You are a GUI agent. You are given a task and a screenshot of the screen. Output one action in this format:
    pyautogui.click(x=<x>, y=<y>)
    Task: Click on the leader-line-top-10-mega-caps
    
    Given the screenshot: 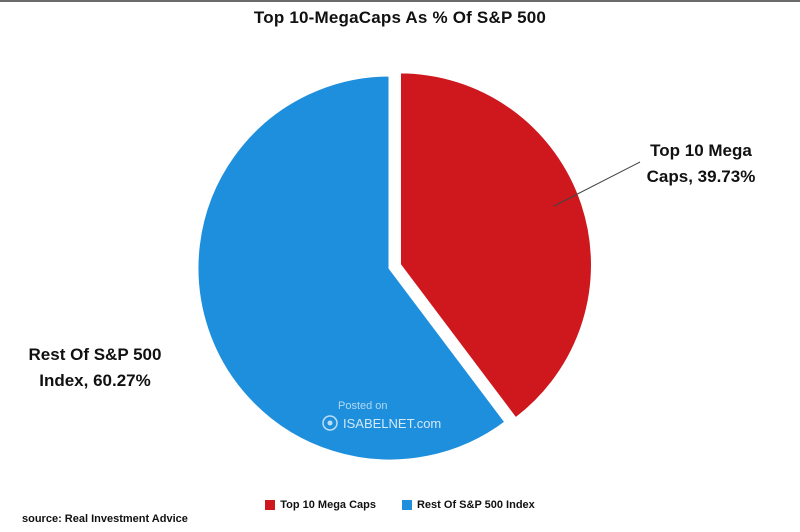 What is the action you would take?
    pyautogui.click(x=597, y=184)
    